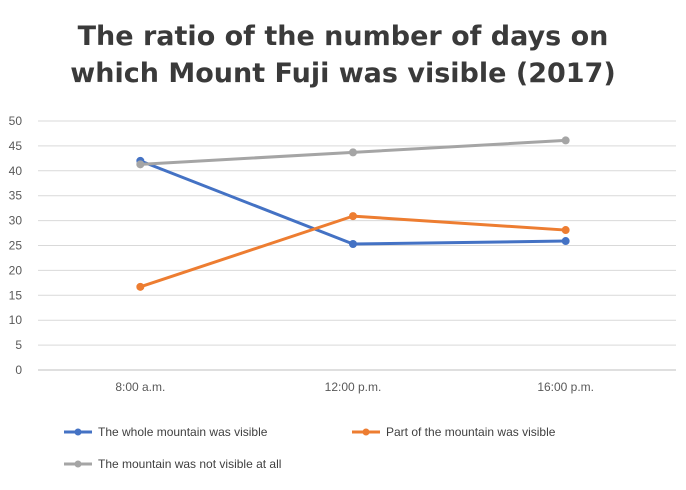 Image resolution: width=686 pixels, height=490 pixels. Describe the element at coordinates (189, 464) in the screenshot. I see `legend-label-3: The mountain was not visible at all` at that location.